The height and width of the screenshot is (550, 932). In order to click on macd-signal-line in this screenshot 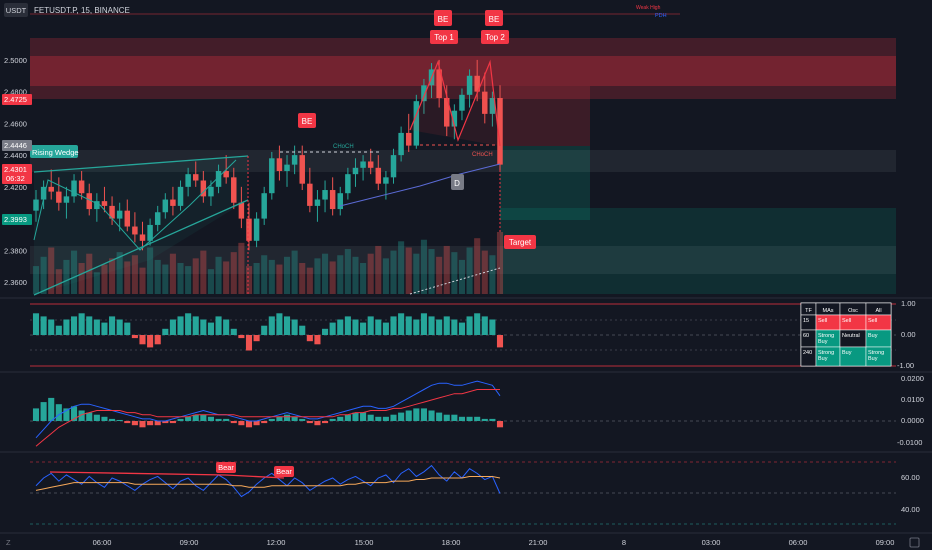, I will do `click(267, 418)`.